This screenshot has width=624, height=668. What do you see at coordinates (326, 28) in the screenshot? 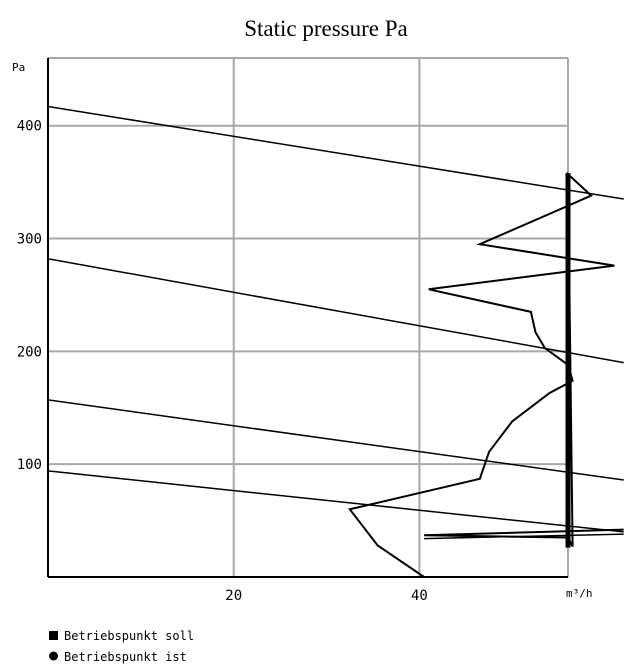
I see `chart-title: Static pressure Pa` at bounding box center [326, 28].